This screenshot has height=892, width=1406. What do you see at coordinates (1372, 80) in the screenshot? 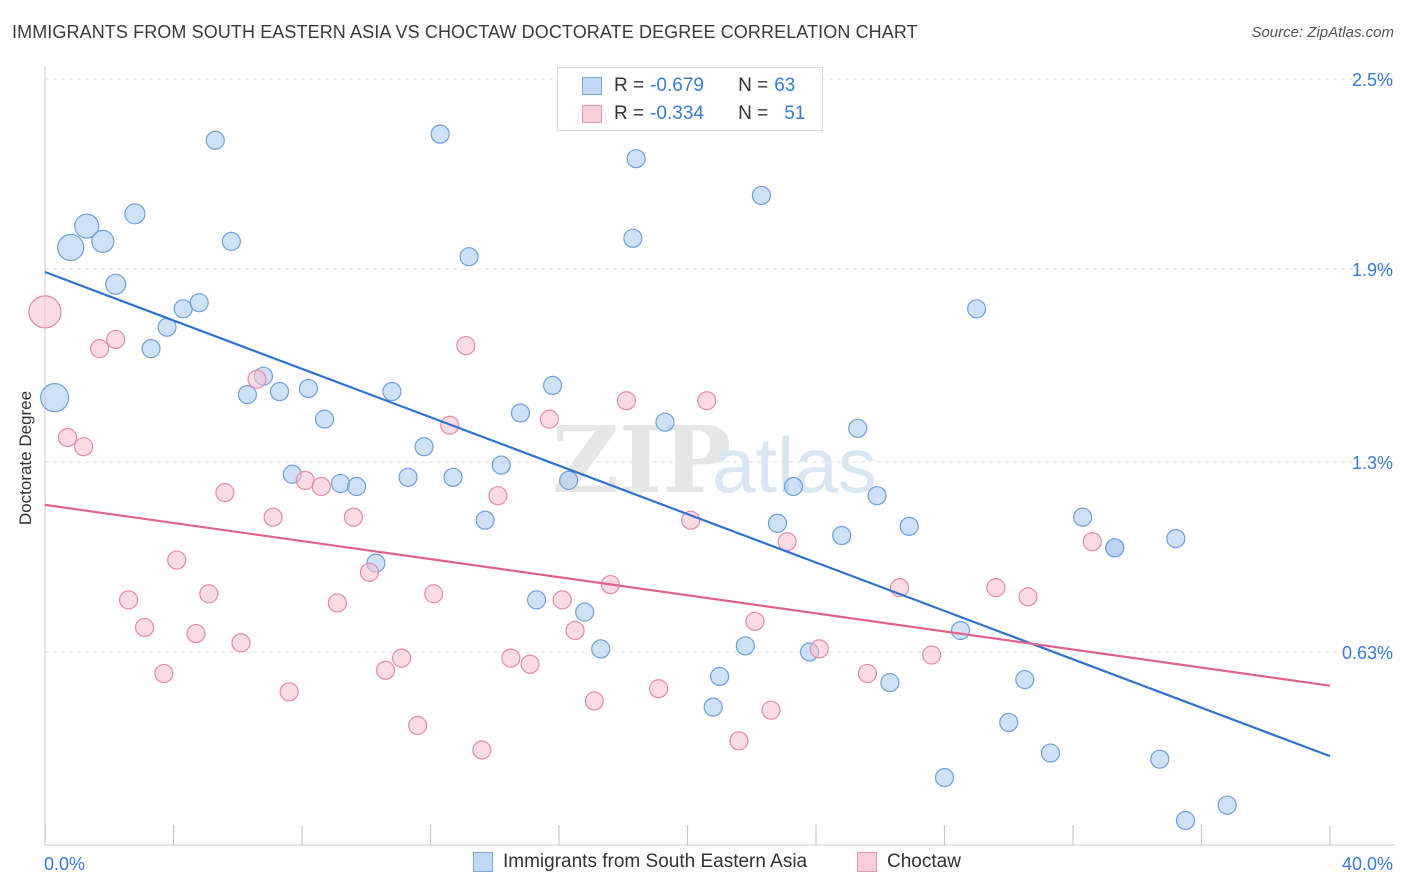
I see `y-tick-label: 2.5%` at bounding box center [1372, 80].